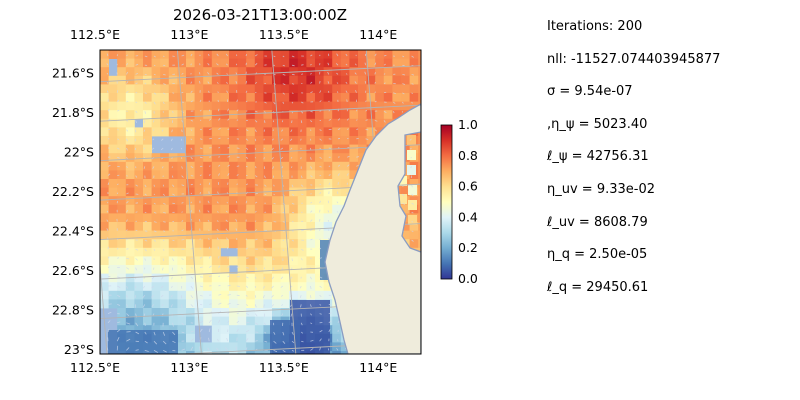  I want to click on x-tick-top-label: 114°E, so click(378, 34).